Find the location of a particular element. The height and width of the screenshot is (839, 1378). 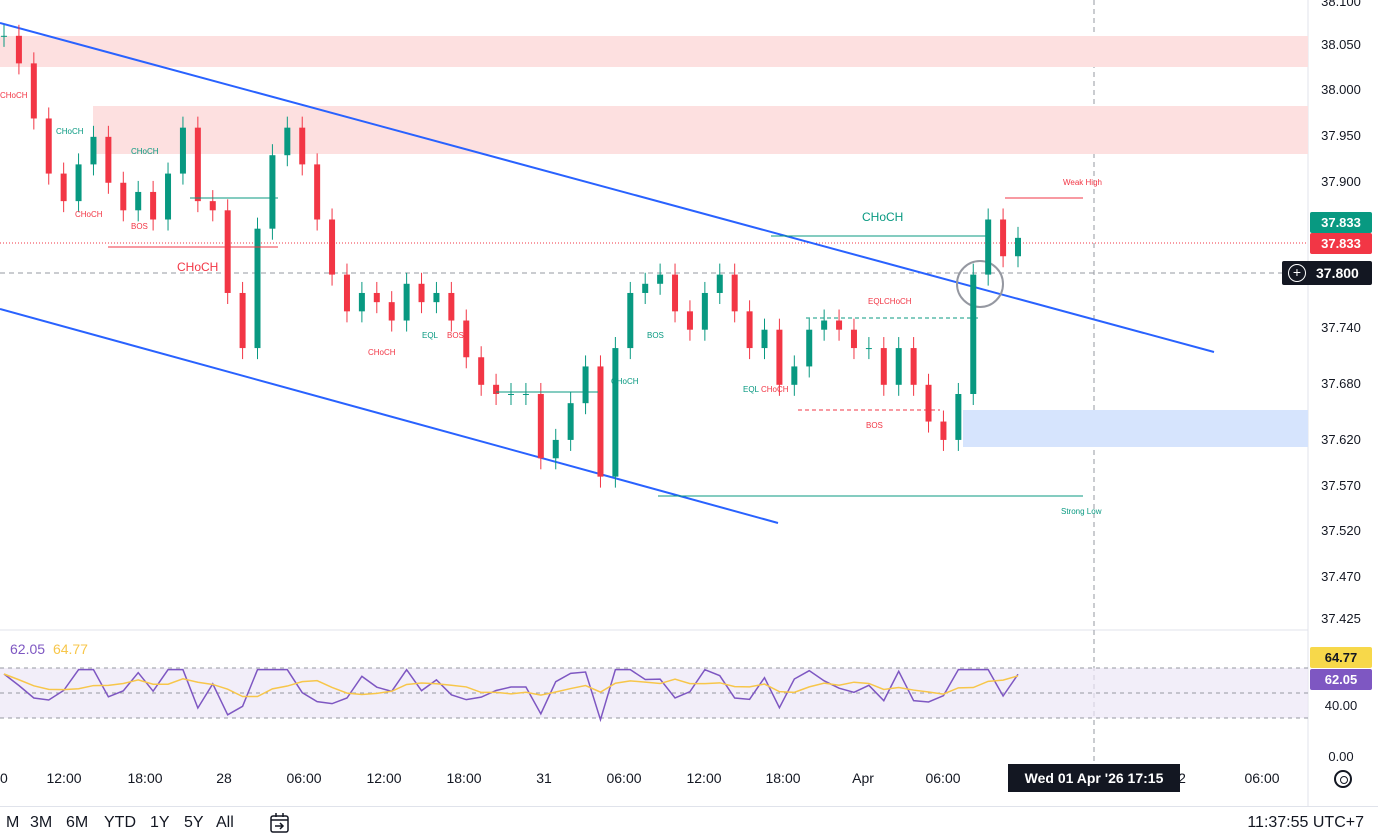

weak-high-label: Weak High is located at coordinates (1082, 182).